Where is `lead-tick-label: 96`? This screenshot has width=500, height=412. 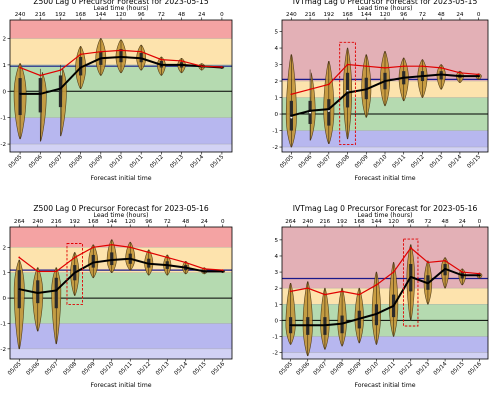
lead-tick-label: 96 is located at coordinates (142, 15).